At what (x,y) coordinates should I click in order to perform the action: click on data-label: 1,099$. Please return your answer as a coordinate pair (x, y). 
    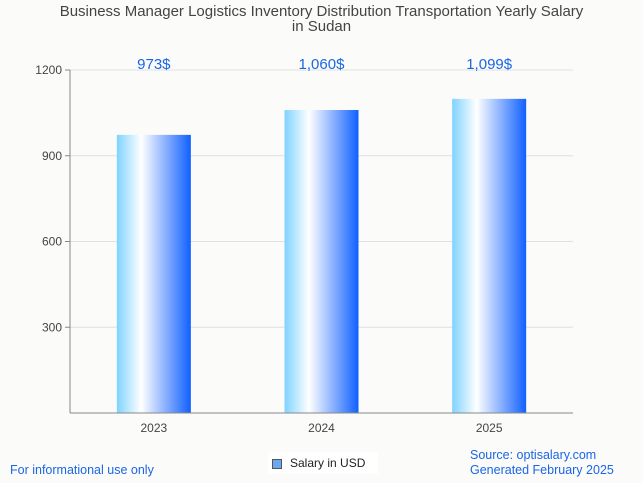
    Looking at the image, I should click on (489, 64).